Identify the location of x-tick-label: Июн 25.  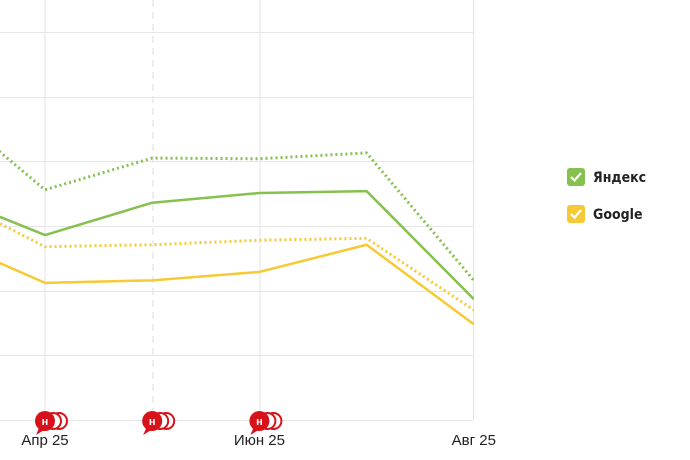
(259, 440).